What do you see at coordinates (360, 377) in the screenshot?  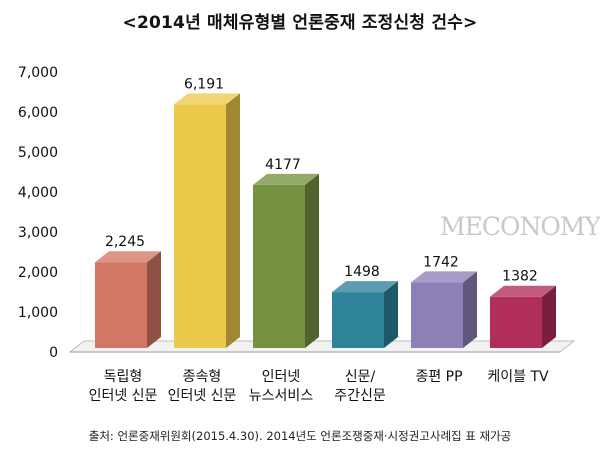 I see `x-category-label: 신문/` at bounding box center [360, 377].